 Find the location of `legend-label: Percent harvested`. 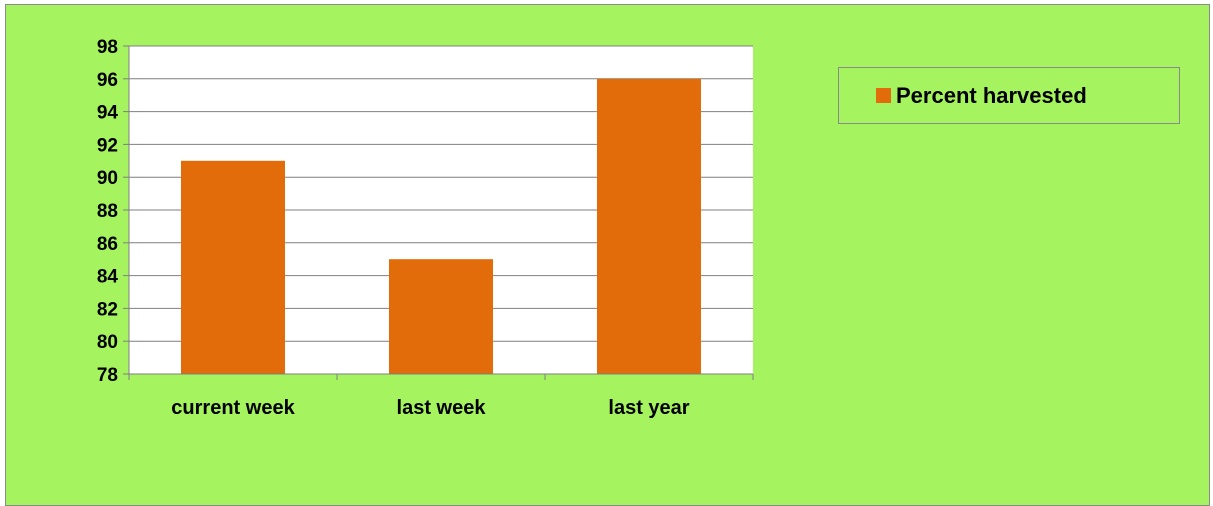

legend-label: Percent harvested is located at coordinates (991, 96).